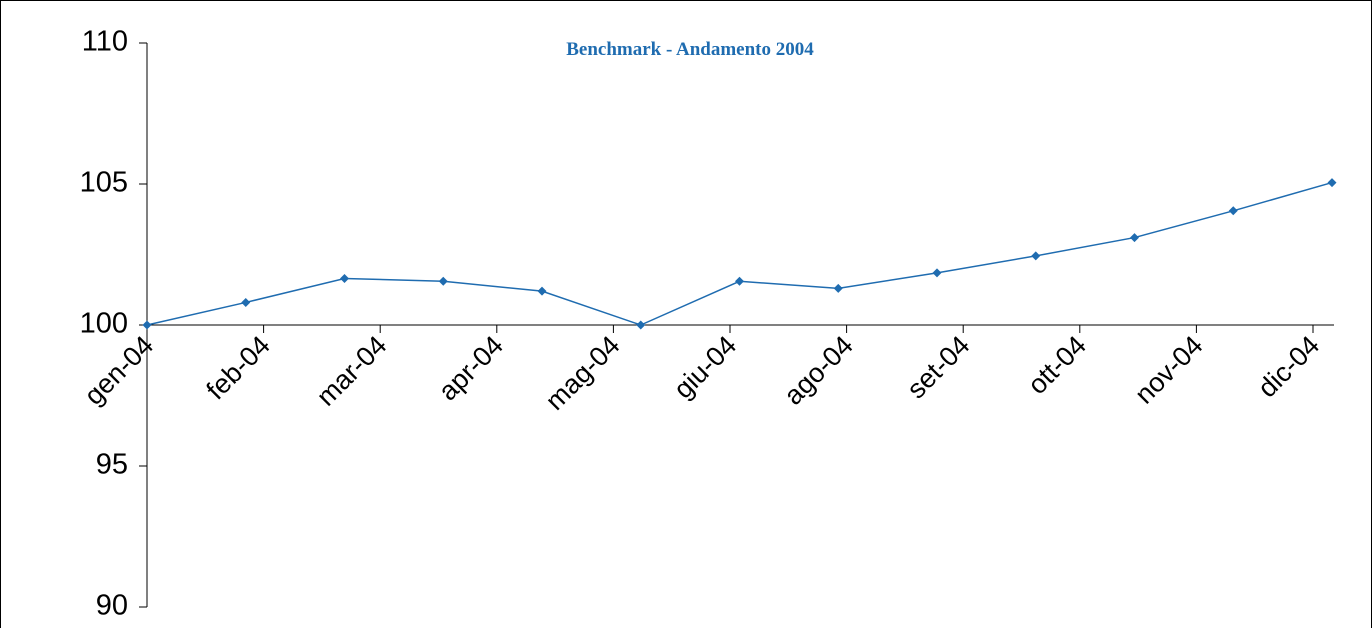  I want to click on y-tick-label: 100, so click(104, 324).